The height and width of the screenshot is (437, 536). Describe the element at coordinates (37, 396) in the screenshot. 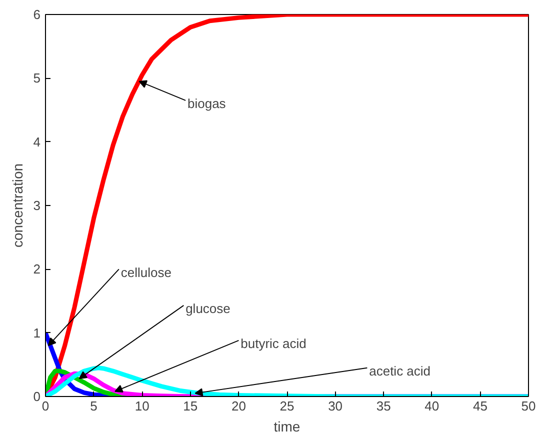

I see `y-tick-label: 0` at that location.